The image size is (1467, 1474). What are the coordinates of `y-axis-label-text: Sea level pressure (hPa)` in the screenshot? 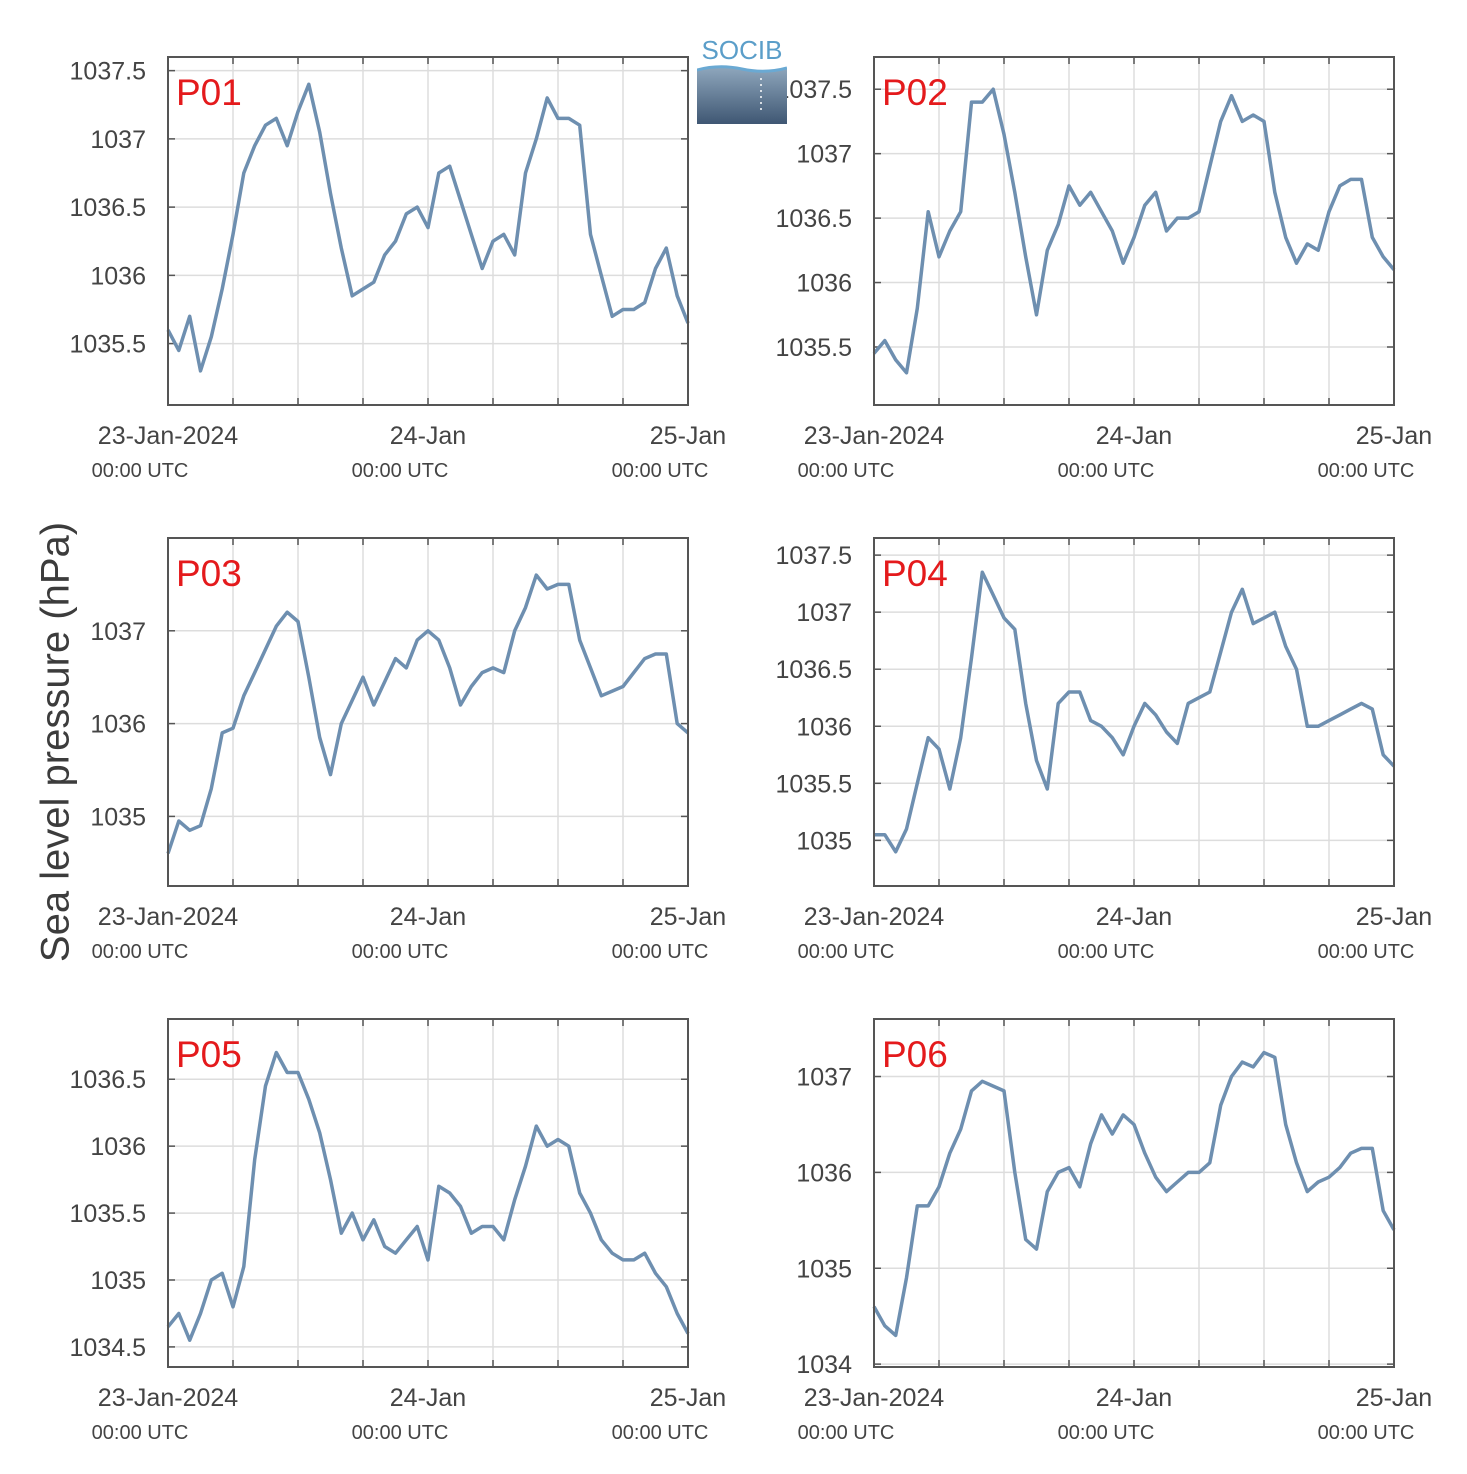 It's located at (55, 742).